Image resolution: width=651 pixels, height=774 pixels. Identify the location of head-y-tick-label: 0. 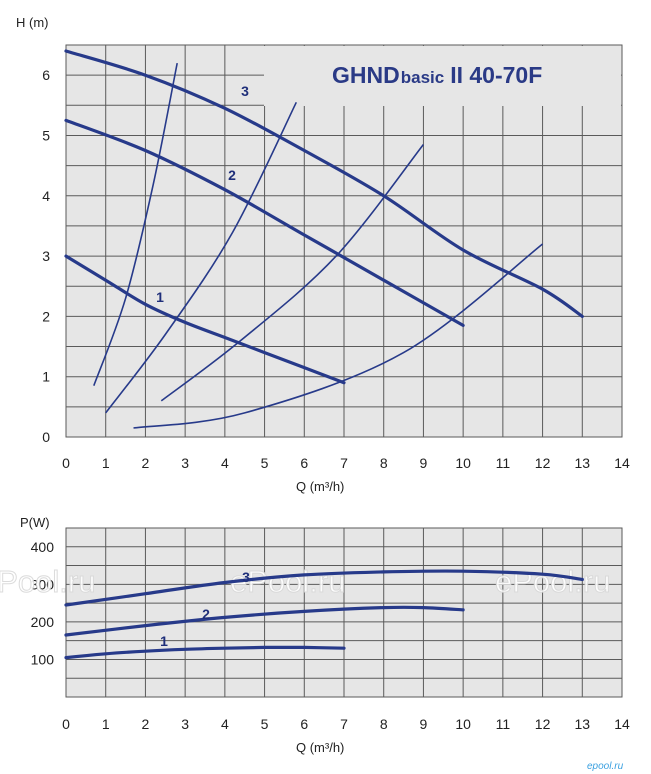
(46, 437).